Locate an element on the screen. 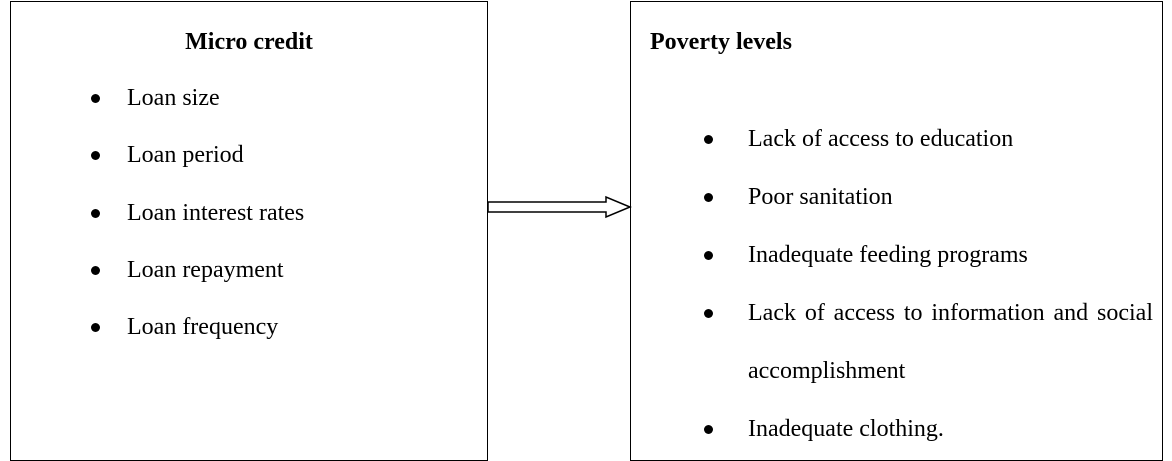  arrow is located at coordinates (559, 207).